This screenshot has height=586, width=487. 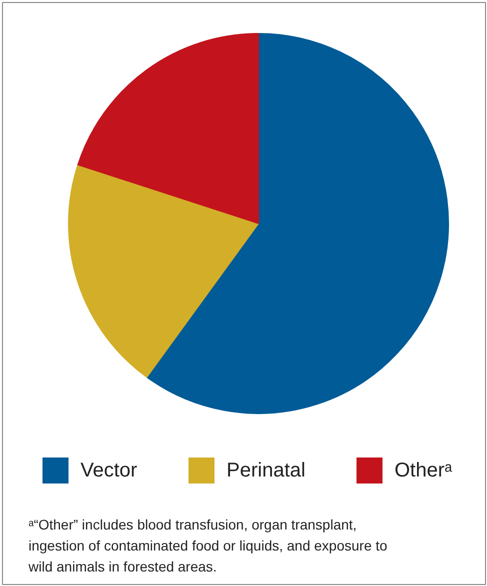 I want to click on legend-label: Vector, so click(x=109, y=471).